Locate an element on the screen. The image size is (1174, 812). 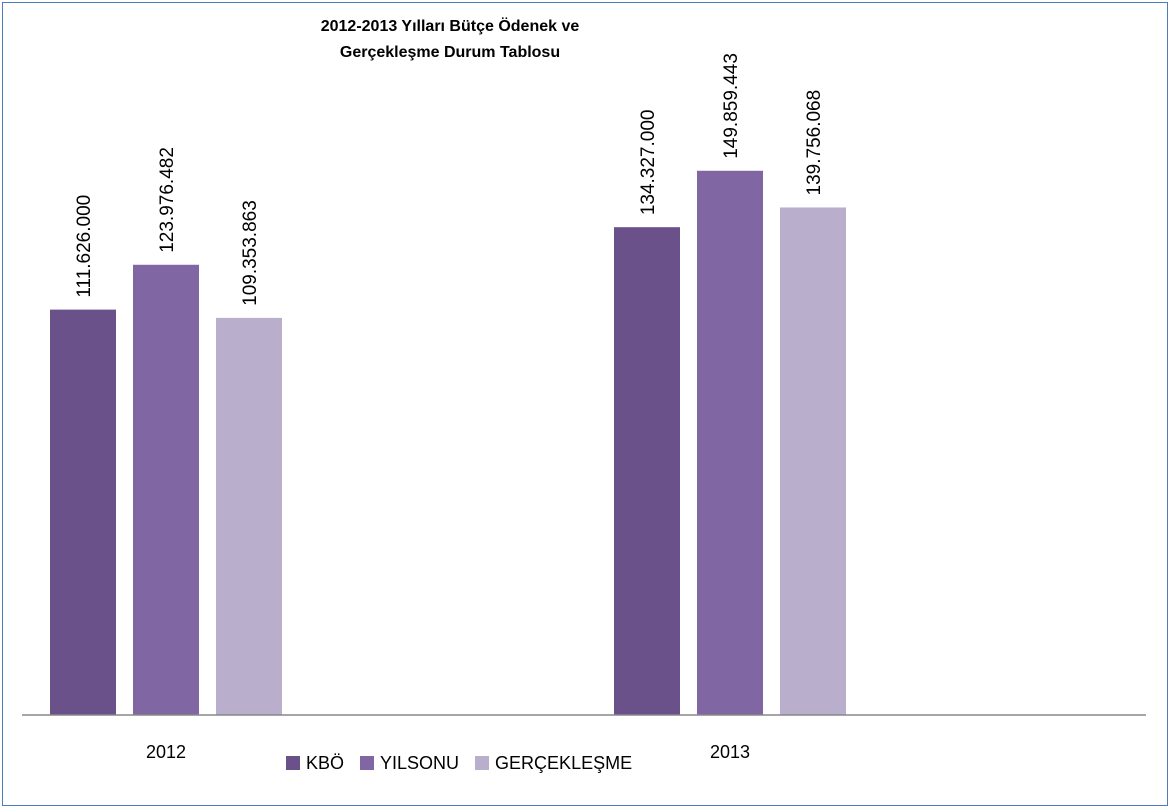
x-tick-label-2012: 2012 is located at coordinates (166, 752).